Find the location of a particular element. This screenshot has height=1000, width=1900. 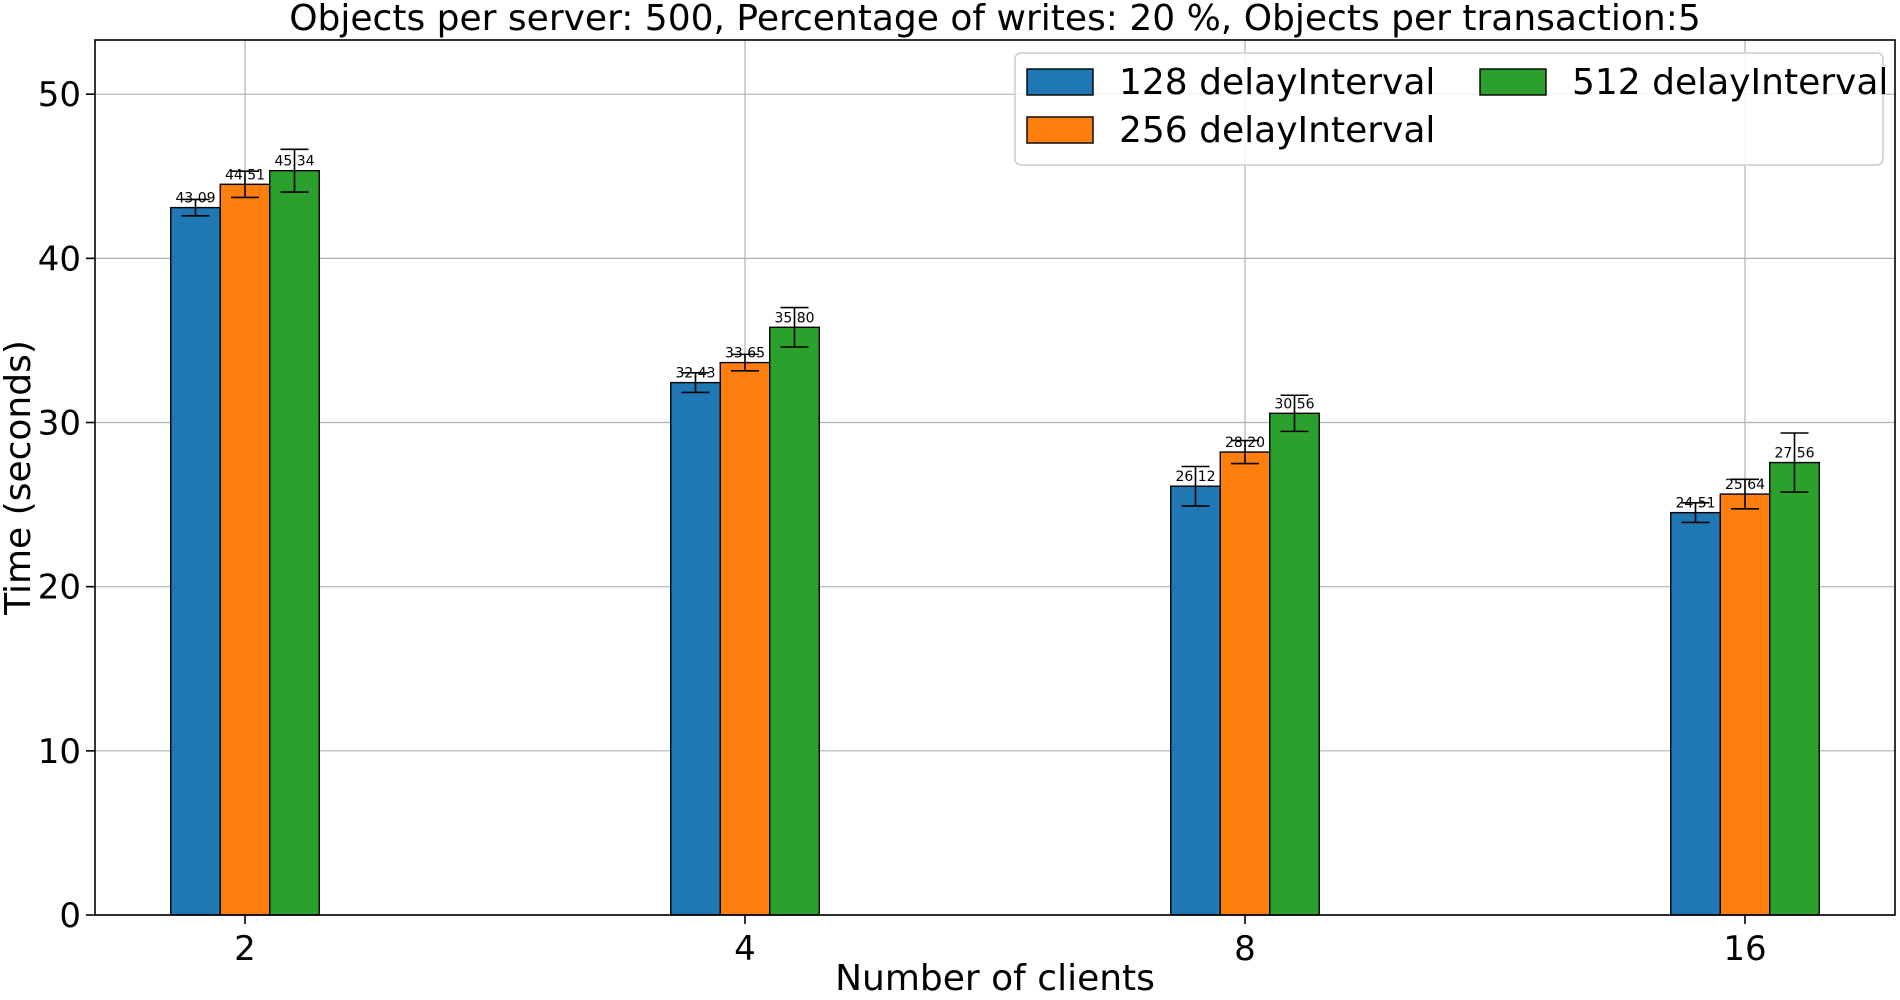

data-label: 32.43 is located at coordinates (695, 374).